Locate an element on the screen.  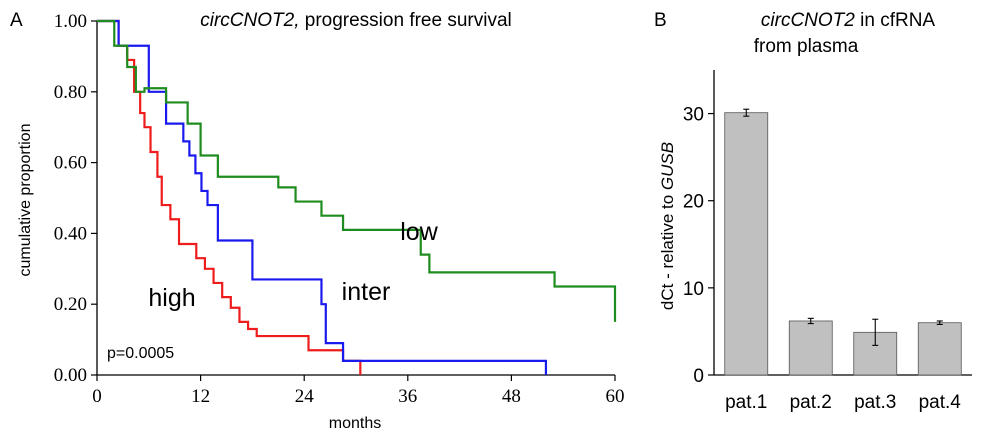
bar-chart-title-line1: circCNOT2 in cfRNA is located at coordinates (848, 20).